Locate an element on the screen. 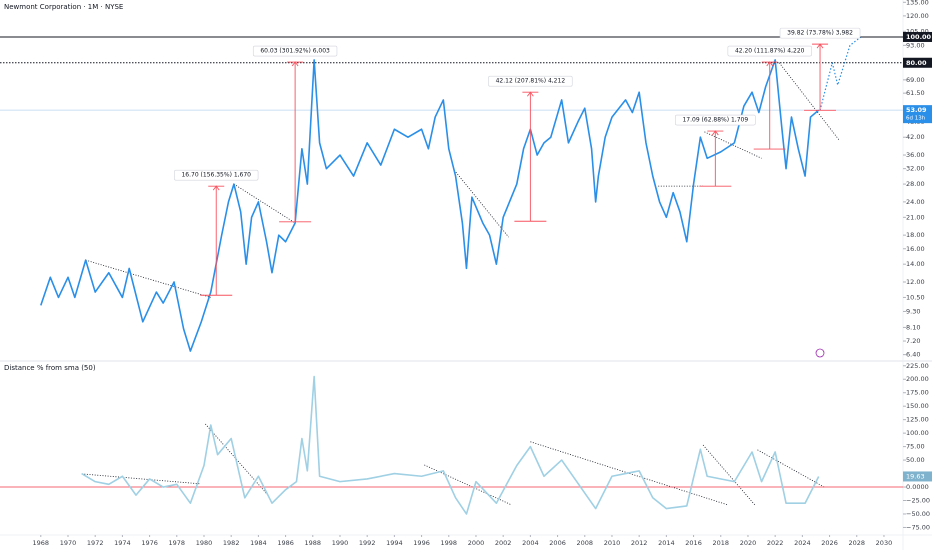  x-tick-label: 2014 is located at coordinates (666, 543).